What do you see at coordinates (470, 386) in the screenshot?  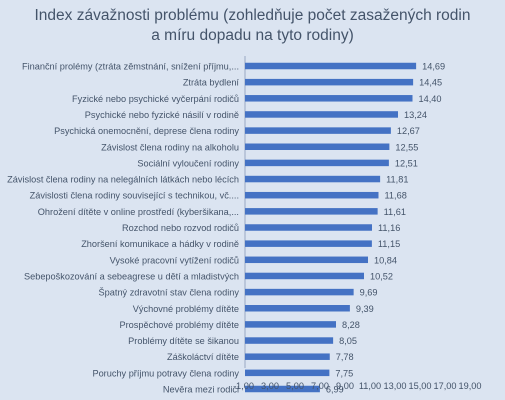 I see `x-tick-label: 19,00` at bounding box center [470, 386].